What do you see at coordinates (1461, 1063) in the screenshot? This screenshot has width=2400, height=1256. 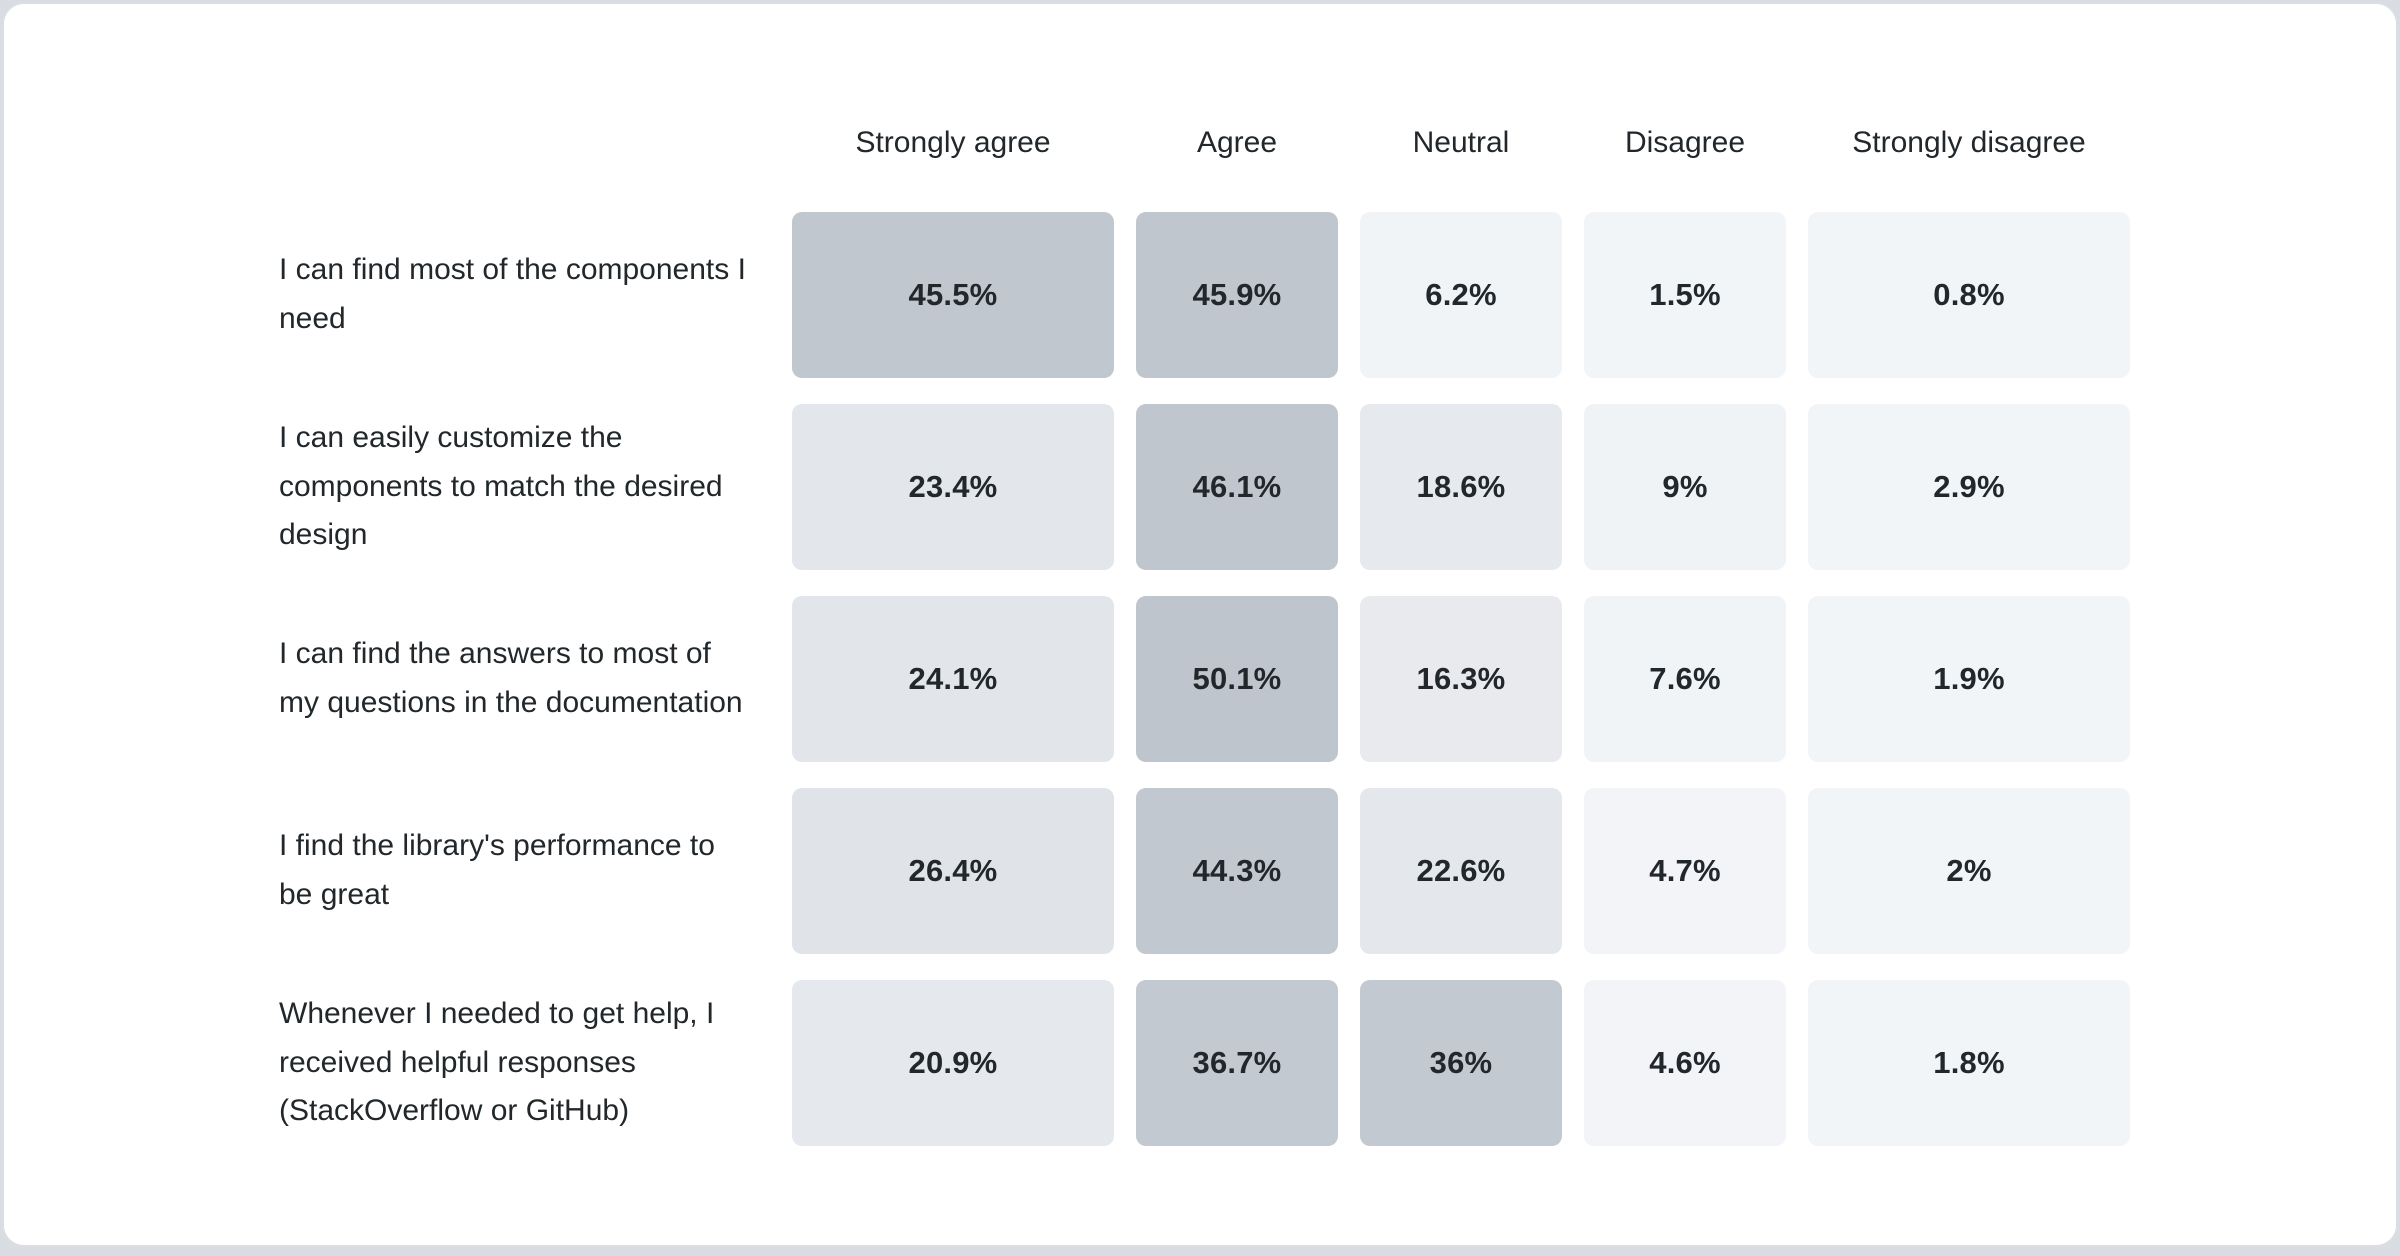 I see `heatmap-cell: 36%` at bounding box center [1461, 1063].